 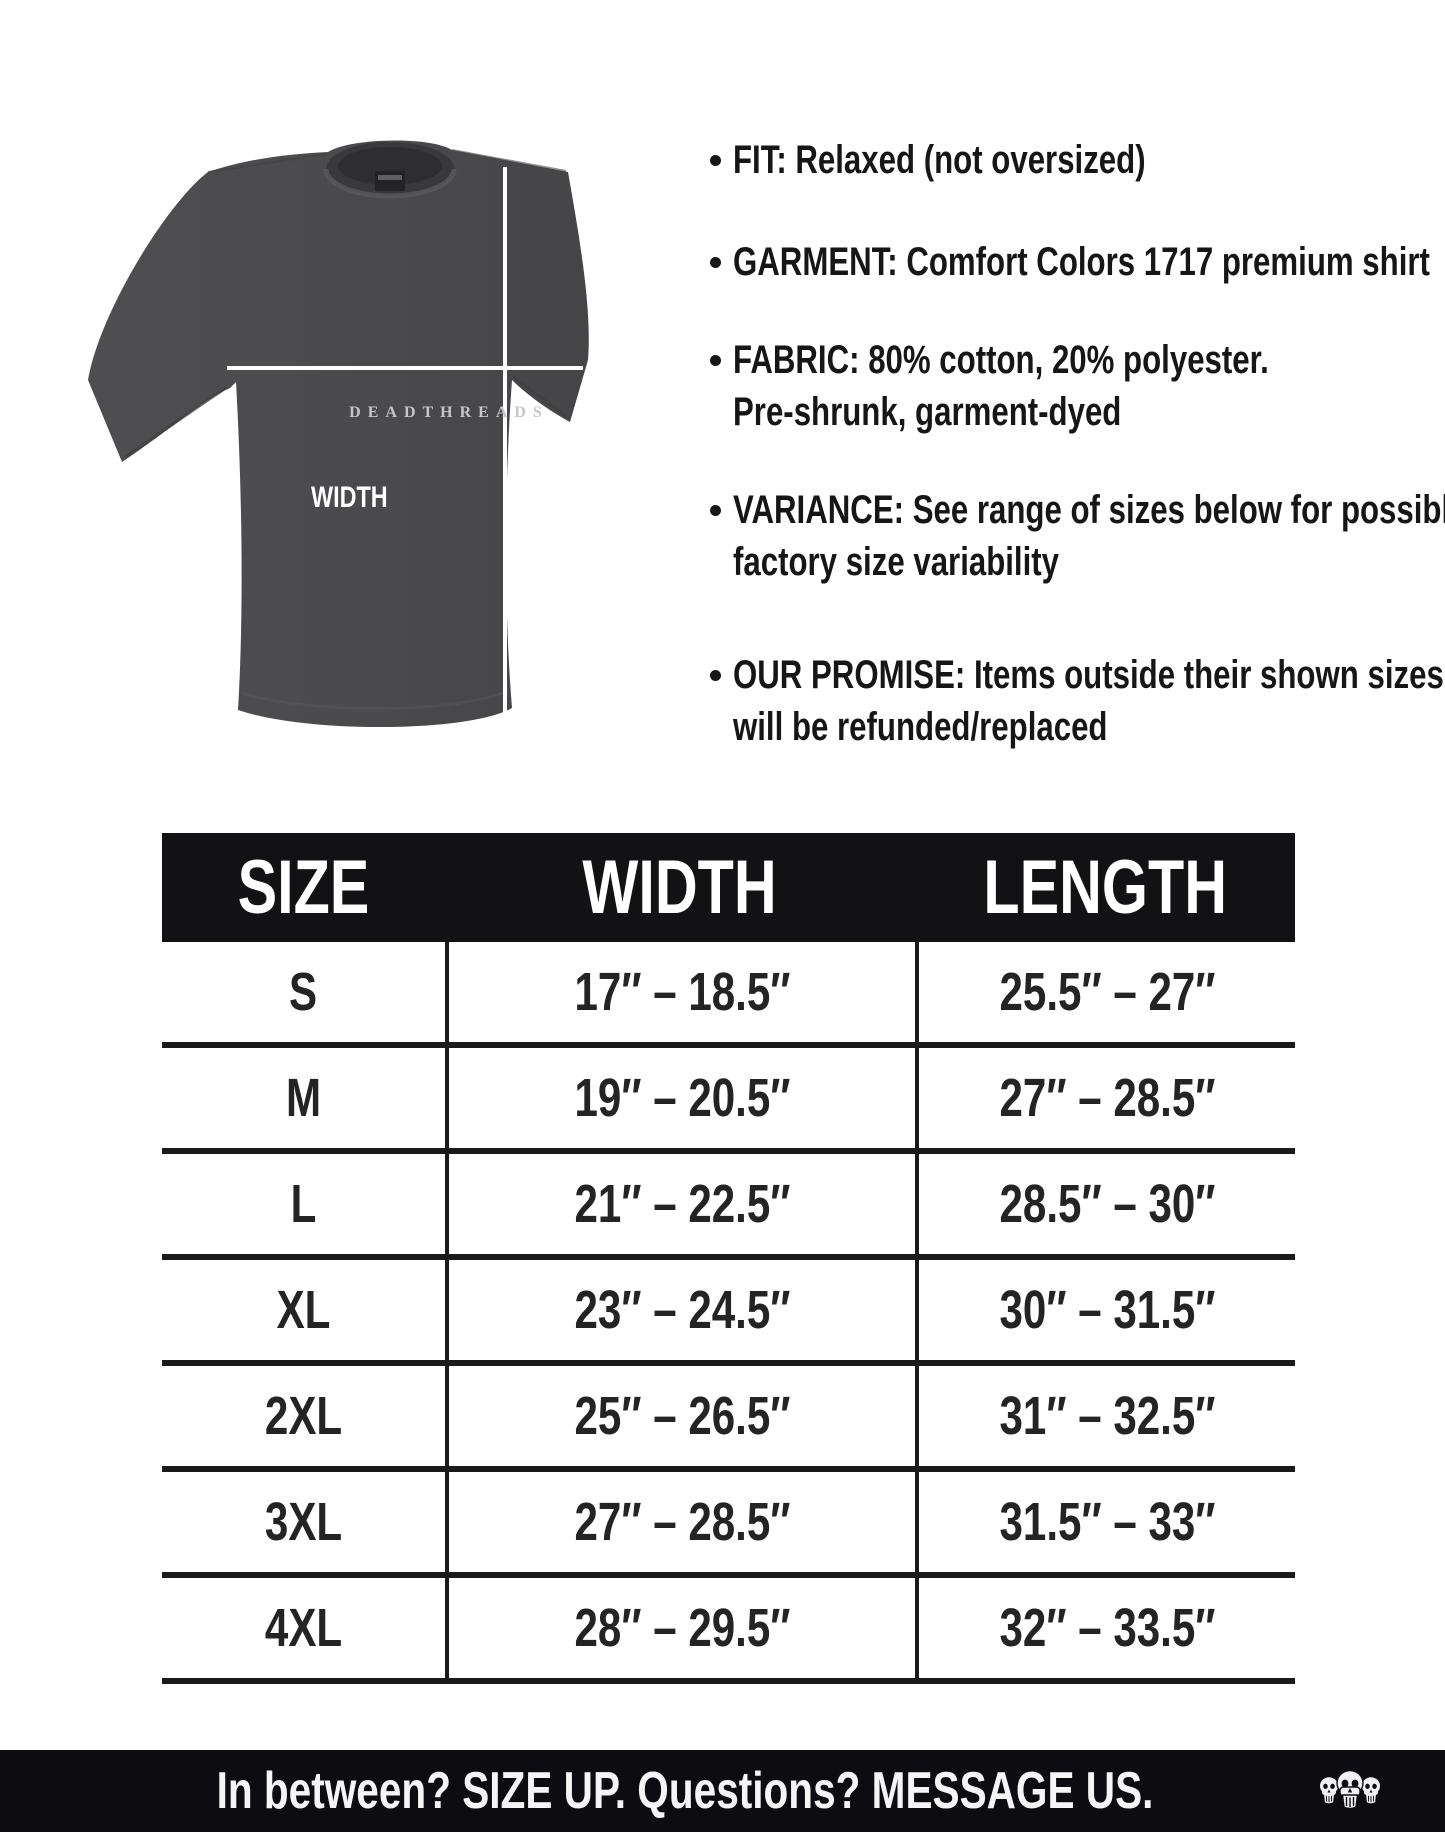 I want to click on length-range: 31.5″ – 33″, so click(x=1107, y=1522).